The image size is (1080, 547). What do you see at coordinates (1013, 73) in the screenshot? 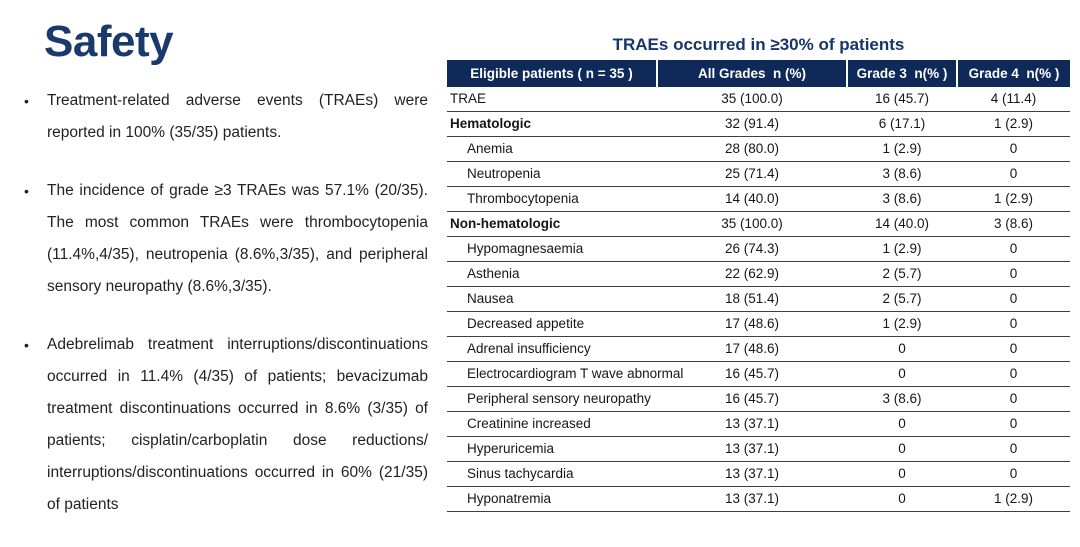
I see `column-header-grade-4: Grade 4 n(% )` at bounding box center [1013, 73].